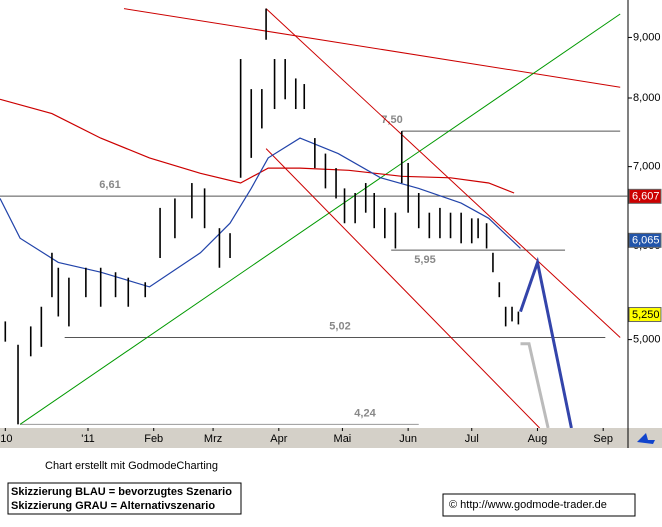 Image resolution: width=662 pixels, height=527 pixels. What do you see at coordinates (314, 438) in the screenshot?
I see `x-axis-bar` at bounding box center [314, 438].